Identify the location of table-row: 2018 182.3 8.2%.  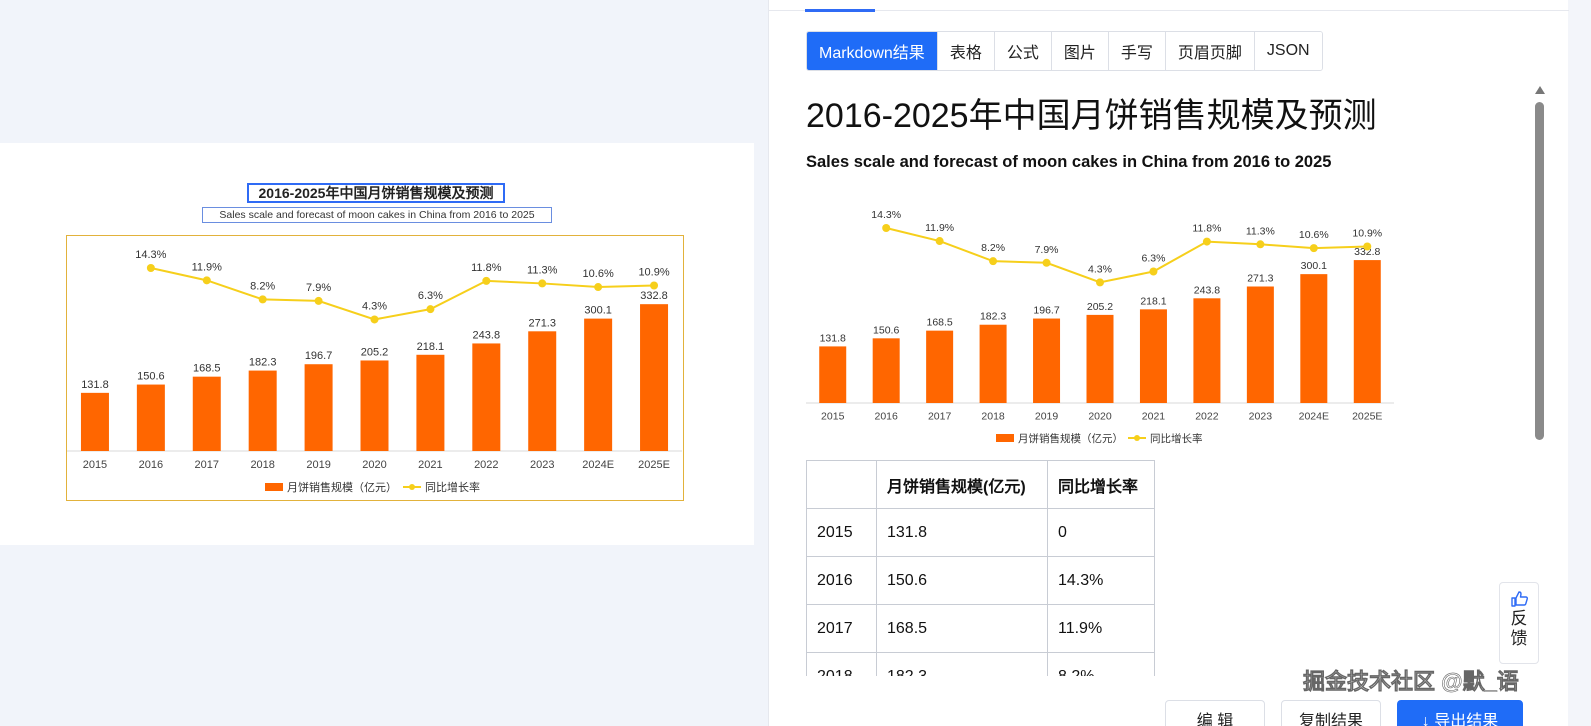
(980, 664).